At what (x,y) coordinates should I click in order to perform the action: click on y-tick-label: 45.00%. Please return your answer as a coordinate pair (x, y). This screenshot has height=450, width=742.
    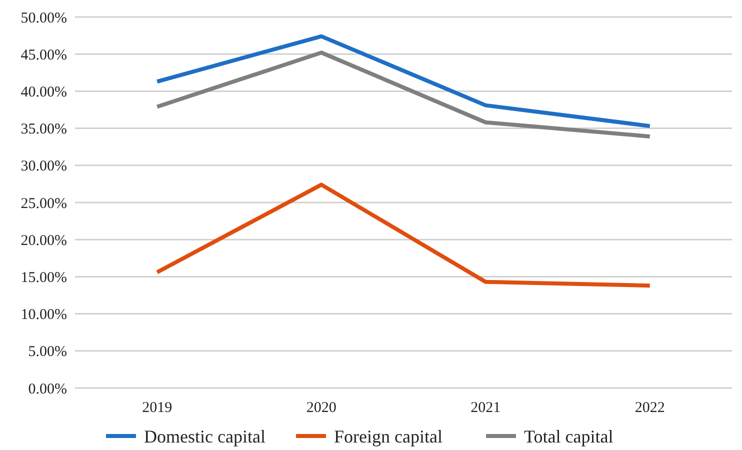
    Looking at the image, I should click on (43, 55).